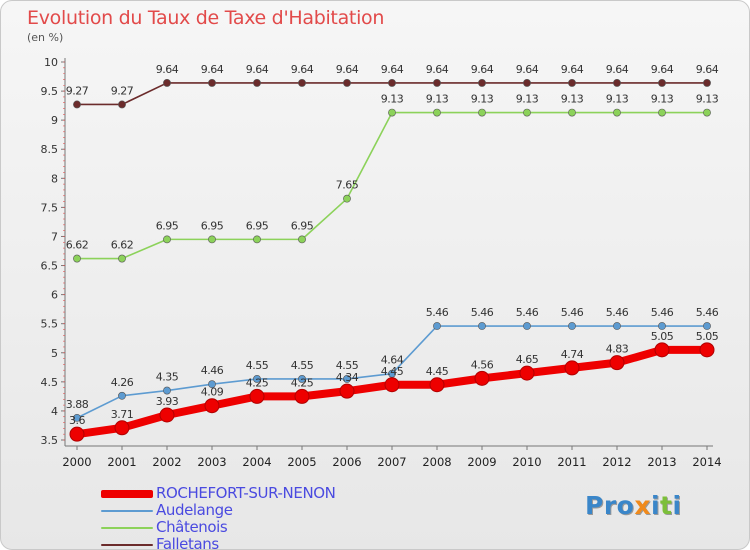 The image size is (750, 550). What do you see at coordinates (77, 245) in the screenshot?
I see `data-label: 6.62` at bounding box center [77, 245].